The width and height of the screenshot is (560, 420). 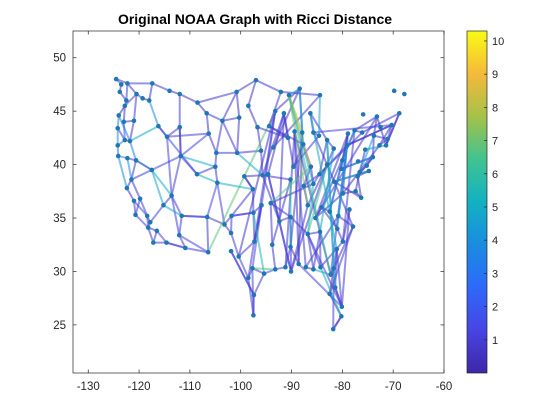 I want to click on colorbar-tick-label: 10, so click(x=498, y=42).